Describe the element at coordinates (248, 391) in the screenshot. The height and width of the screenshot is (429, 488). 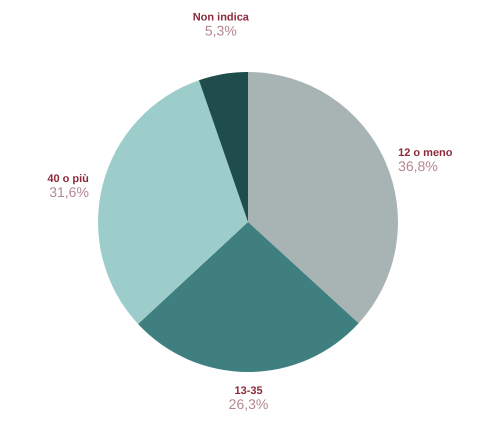
I see `slice-label: 13-35` at that location.